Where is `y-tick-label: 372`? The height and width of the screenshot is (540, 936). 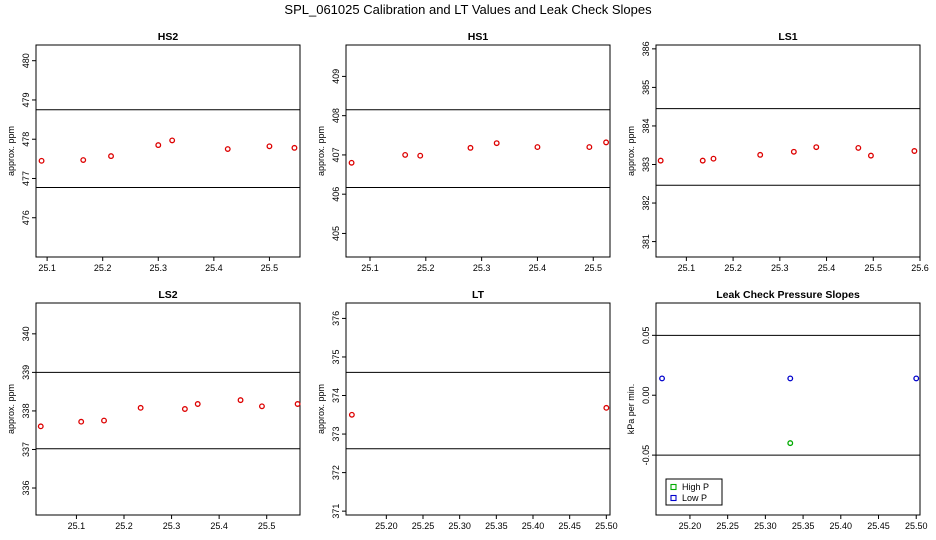 y-tick-label: 372 is located at coordinates (336, 472).